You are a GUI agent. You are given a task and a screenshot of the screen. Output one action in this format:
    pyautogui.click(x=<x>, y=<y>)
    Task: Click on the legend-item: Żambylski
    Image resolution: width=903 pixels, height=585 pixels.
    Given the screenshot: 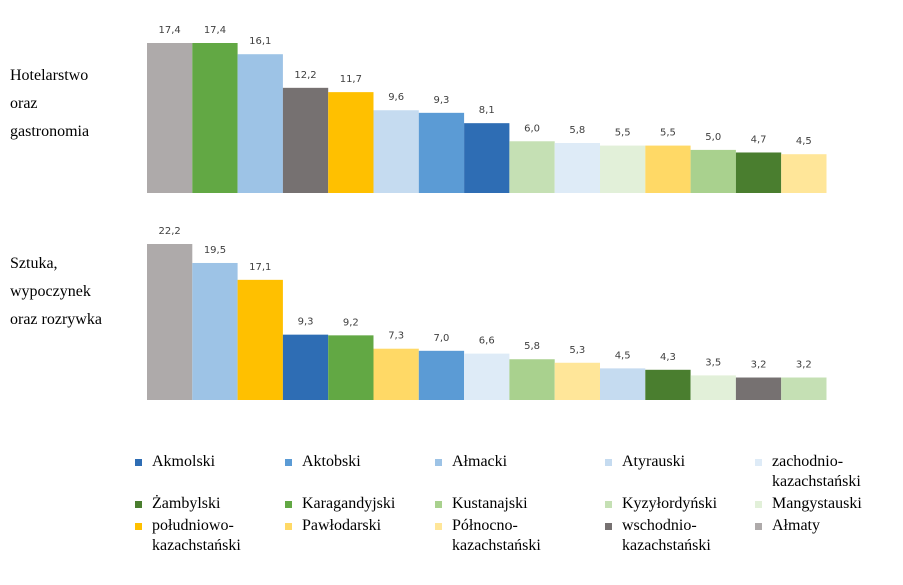 What is the action you would take?
    pyautogui.click(x=210, y=504)
    